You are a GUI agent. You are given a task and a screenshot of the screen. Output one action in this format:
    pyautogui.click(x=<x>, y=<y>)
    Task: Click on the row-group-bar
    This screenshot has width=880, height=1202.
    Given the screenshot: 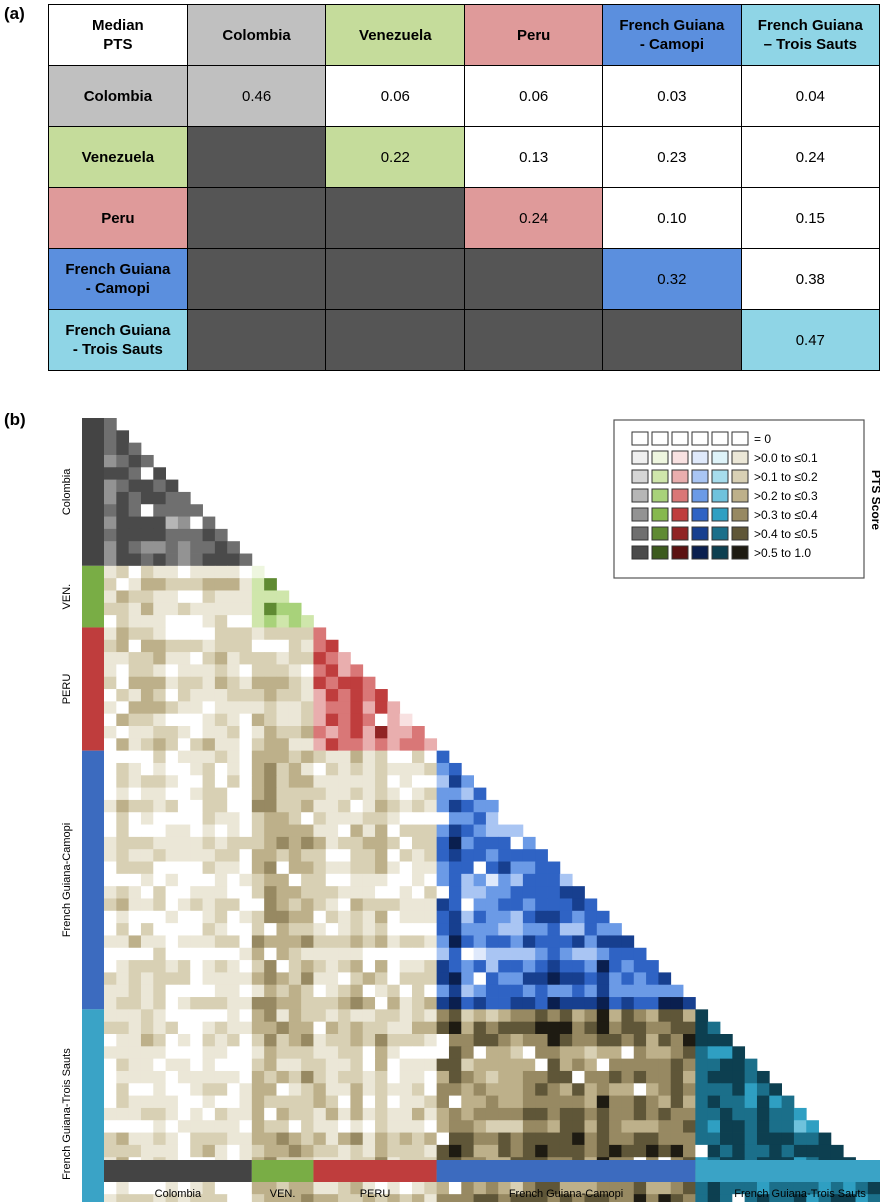 What is the action you would take?
    pyautogui.click(x=93, y=596)
    